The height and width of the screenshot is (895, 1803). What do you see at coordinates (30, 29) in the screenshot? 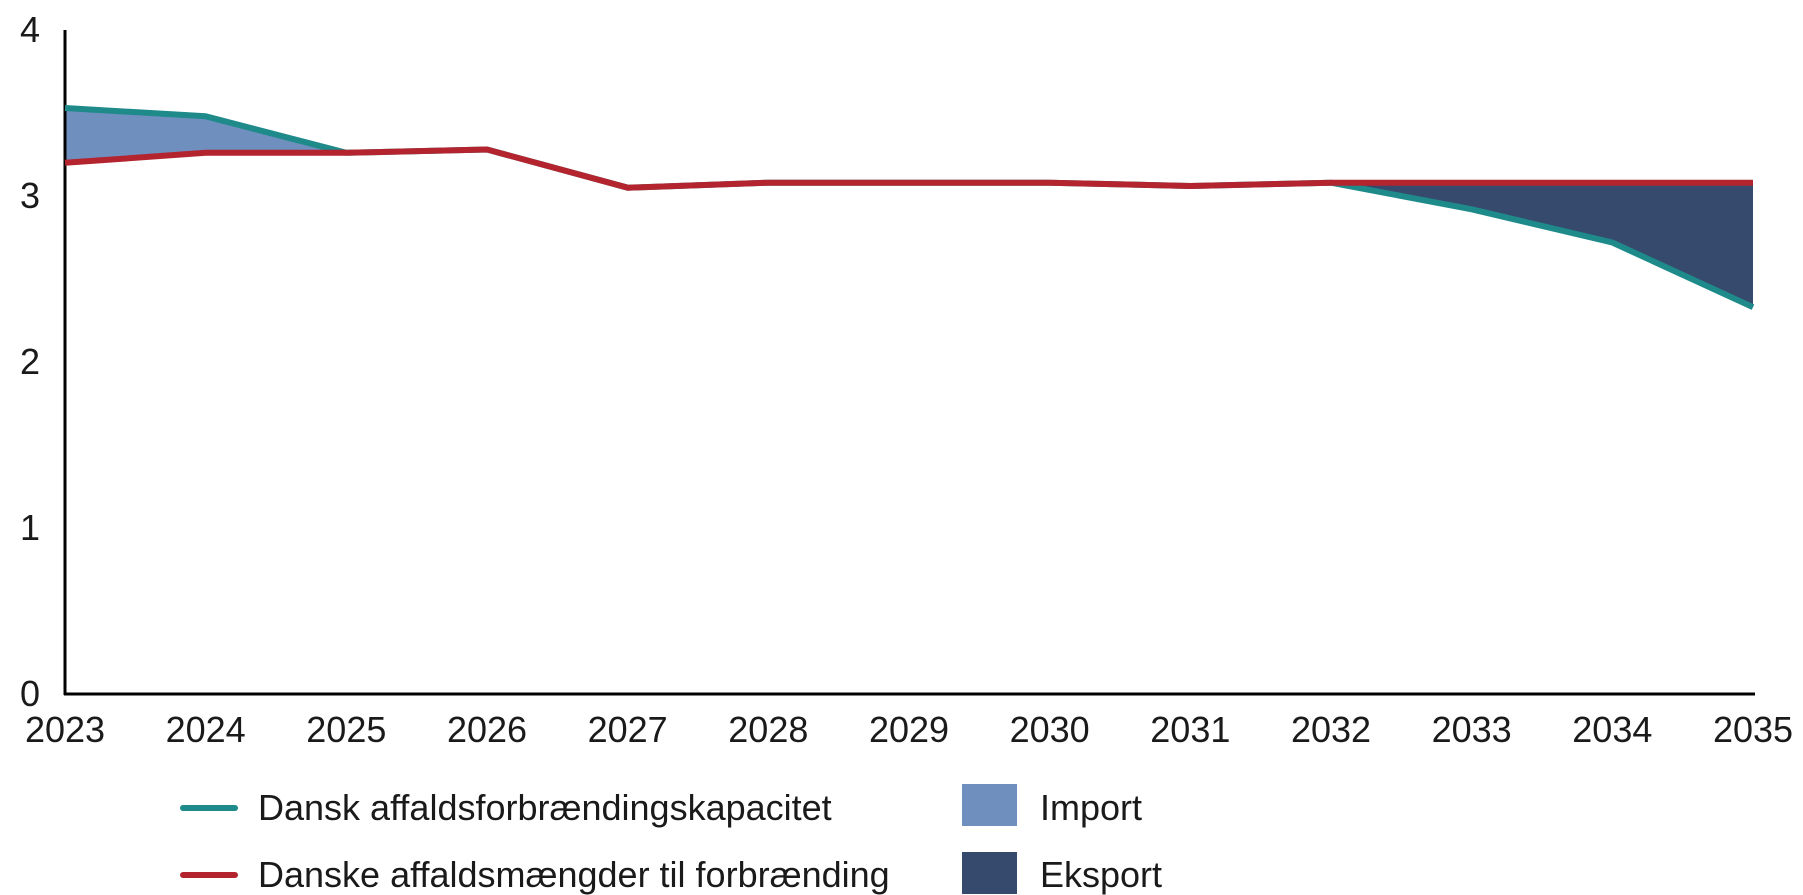
I see `y-tick-label: 4` at bounding box center [30, 29].